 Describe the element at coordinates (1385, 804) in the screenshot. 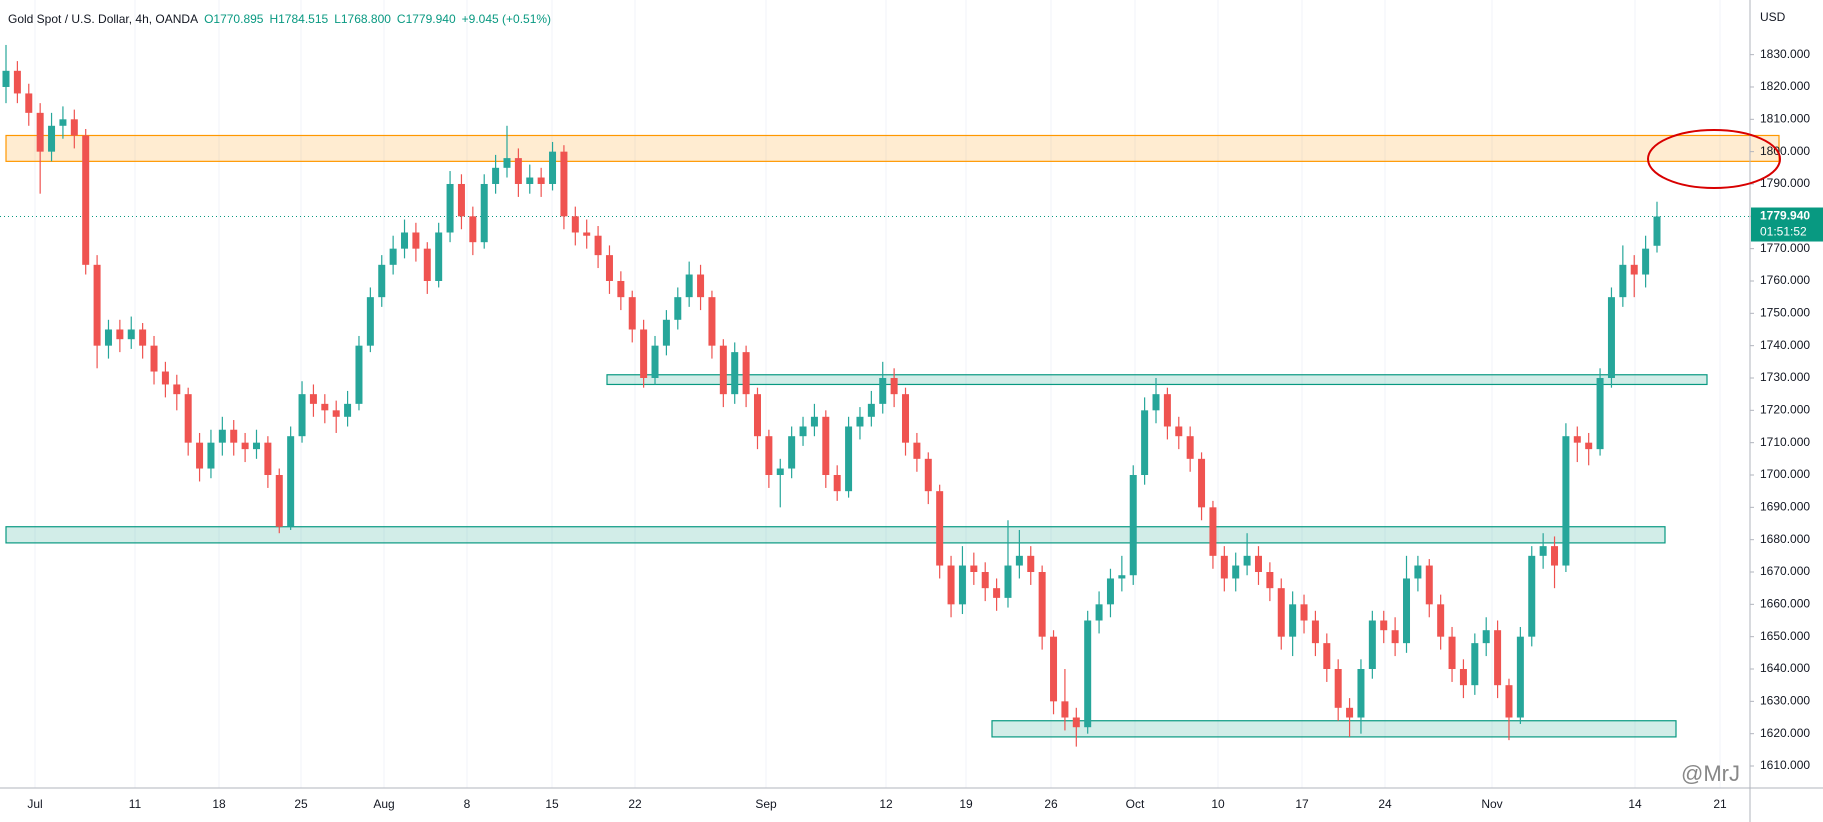

I see `x-tick-label: 24` at that location.